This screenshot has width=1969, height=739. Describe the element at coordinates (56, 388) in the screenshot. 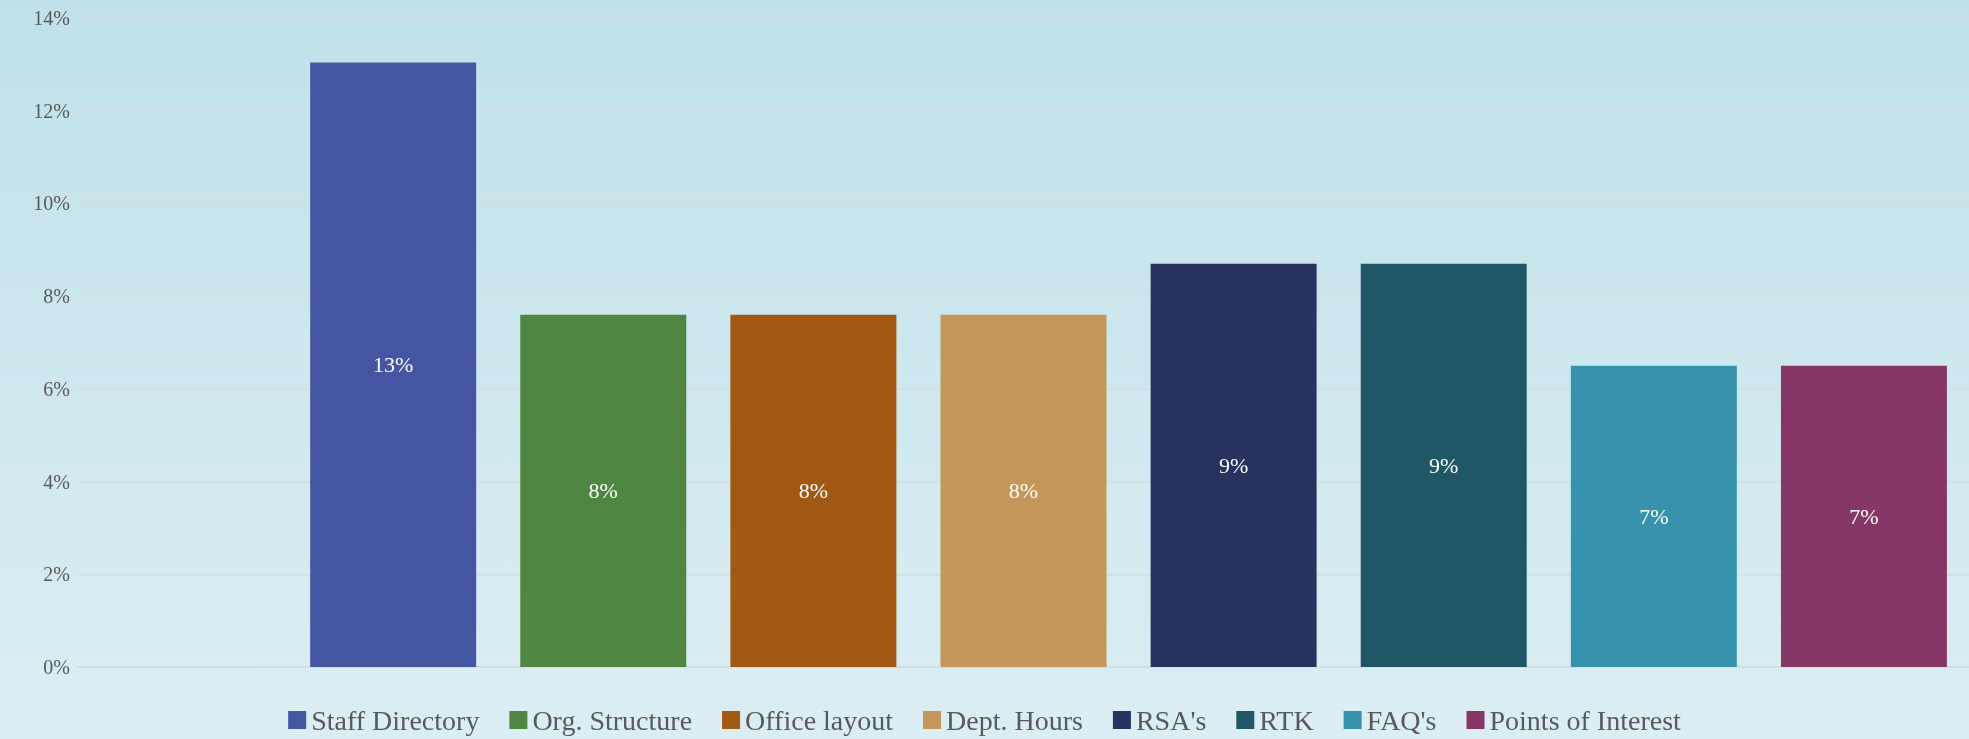

I see `y-tick-label: 6%` at that location.